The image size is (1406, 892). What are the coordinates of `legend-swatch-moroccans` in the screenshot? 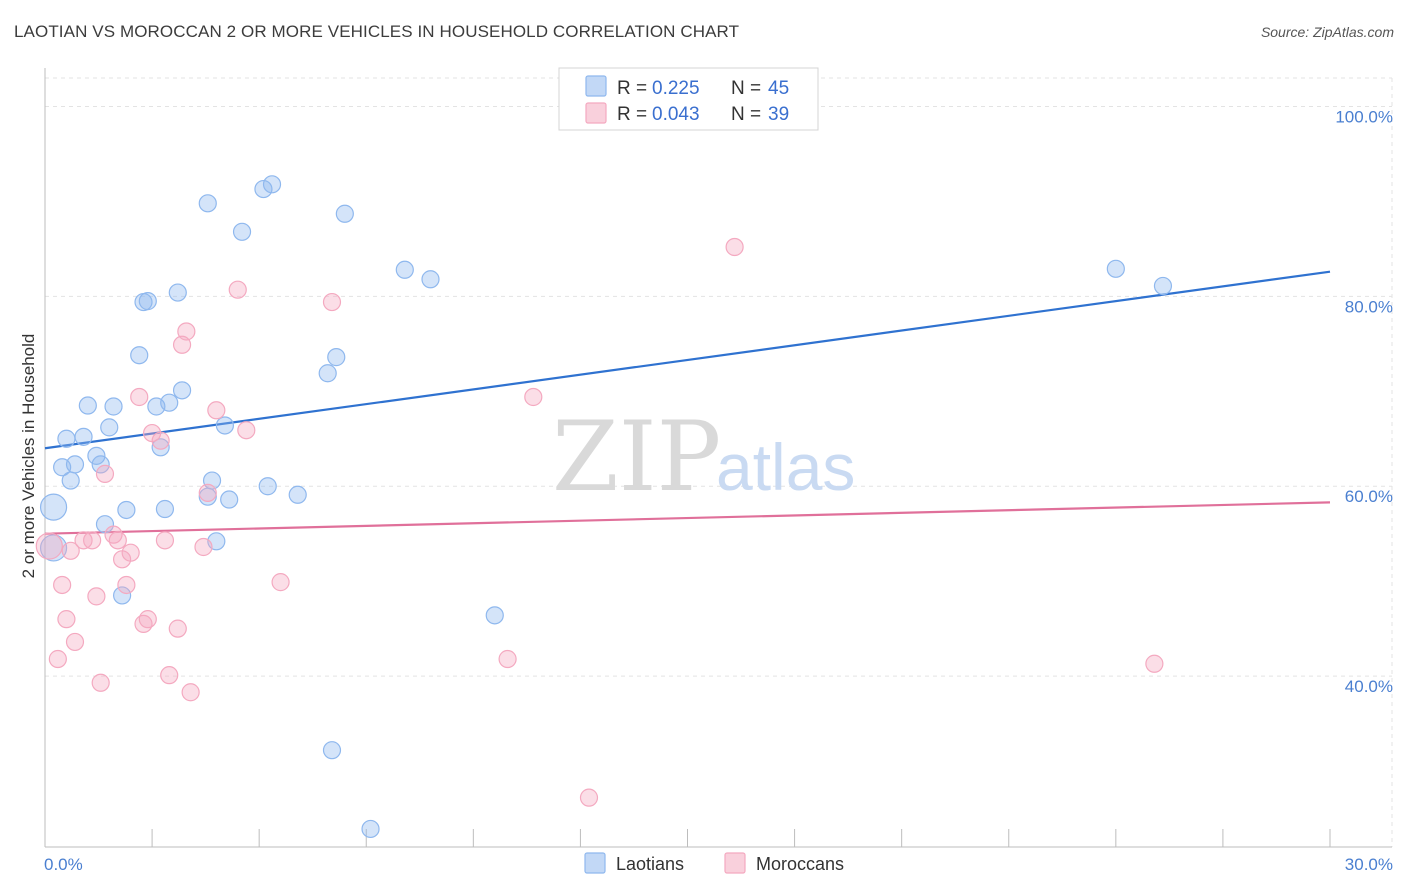 It's located at (596, 113).